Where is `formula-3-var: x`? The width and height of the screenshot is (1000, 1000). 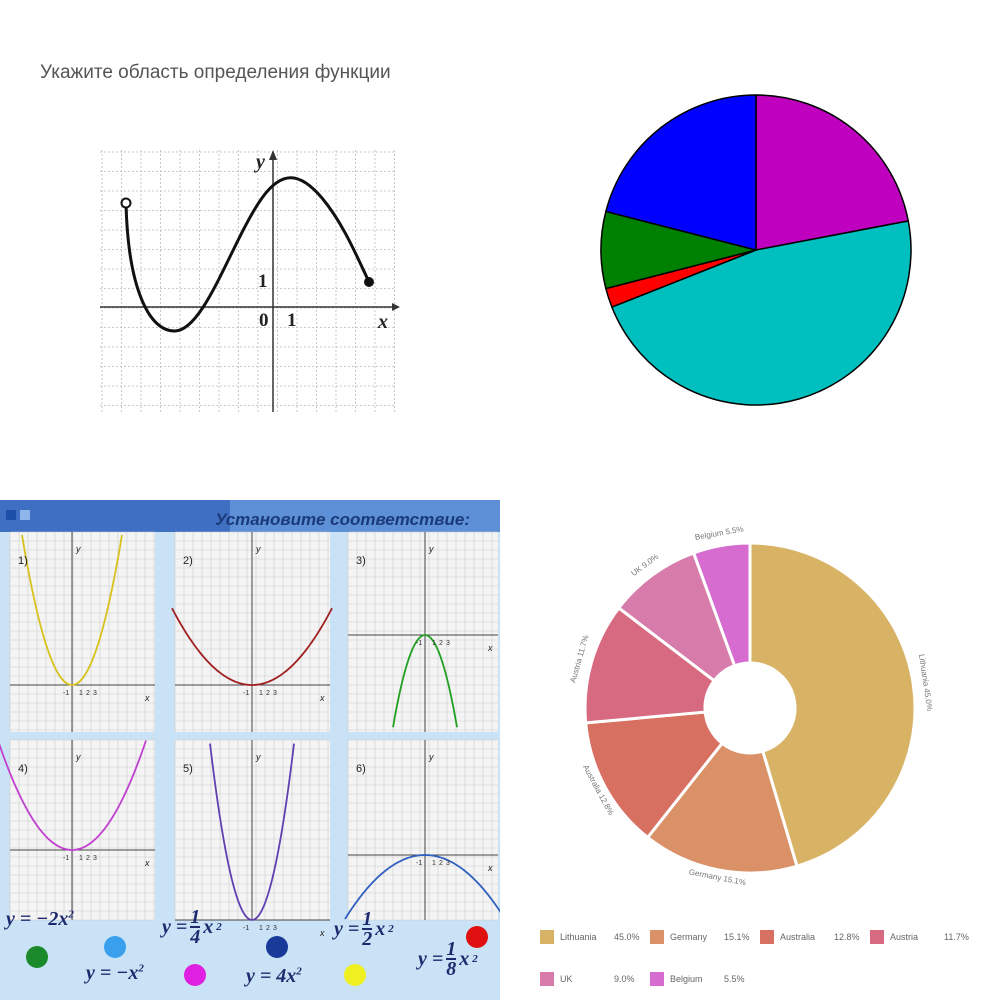
formula-3-var: x is located at coordinates (208, 926).